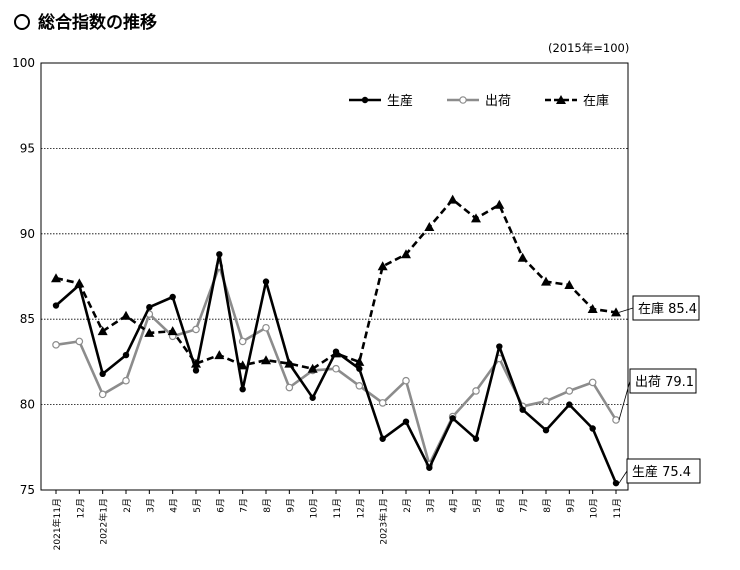 The image size is (740, 570). What do you see at coordinates (570, 505) in the screenshot?
I see `x-tick-label: 9月` at bounding box center [570, 505].